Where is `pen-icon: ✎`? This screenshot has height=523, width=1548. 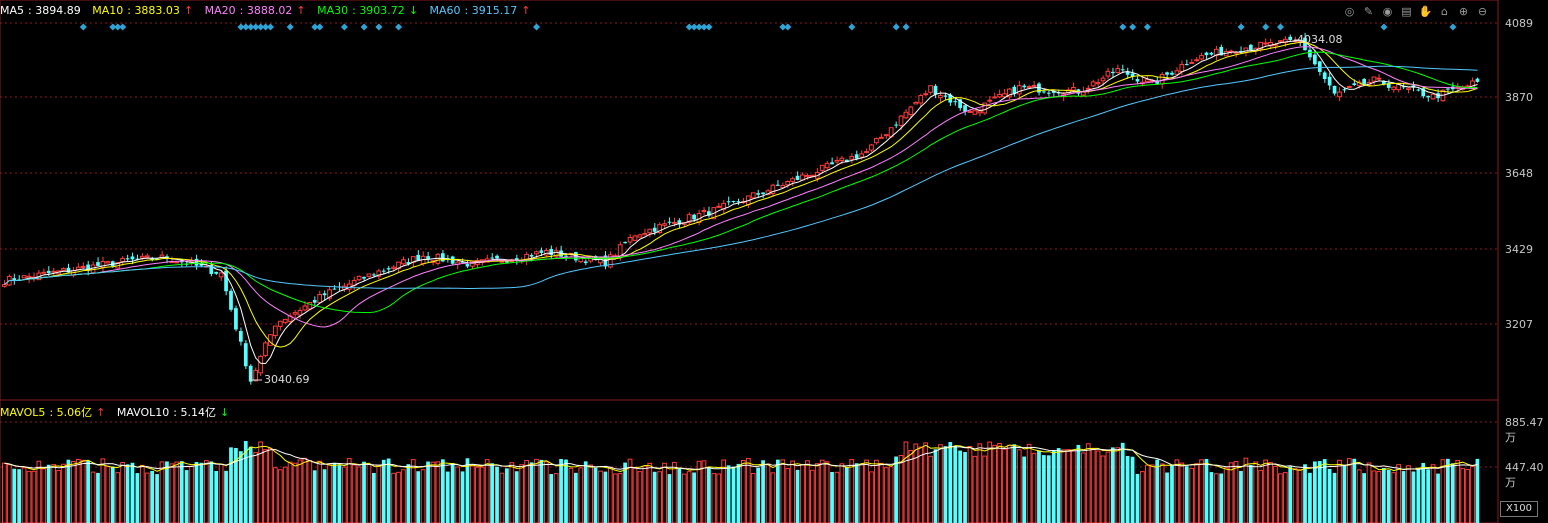
pen-icon: ✎ is located at coordinates (1368, 11).